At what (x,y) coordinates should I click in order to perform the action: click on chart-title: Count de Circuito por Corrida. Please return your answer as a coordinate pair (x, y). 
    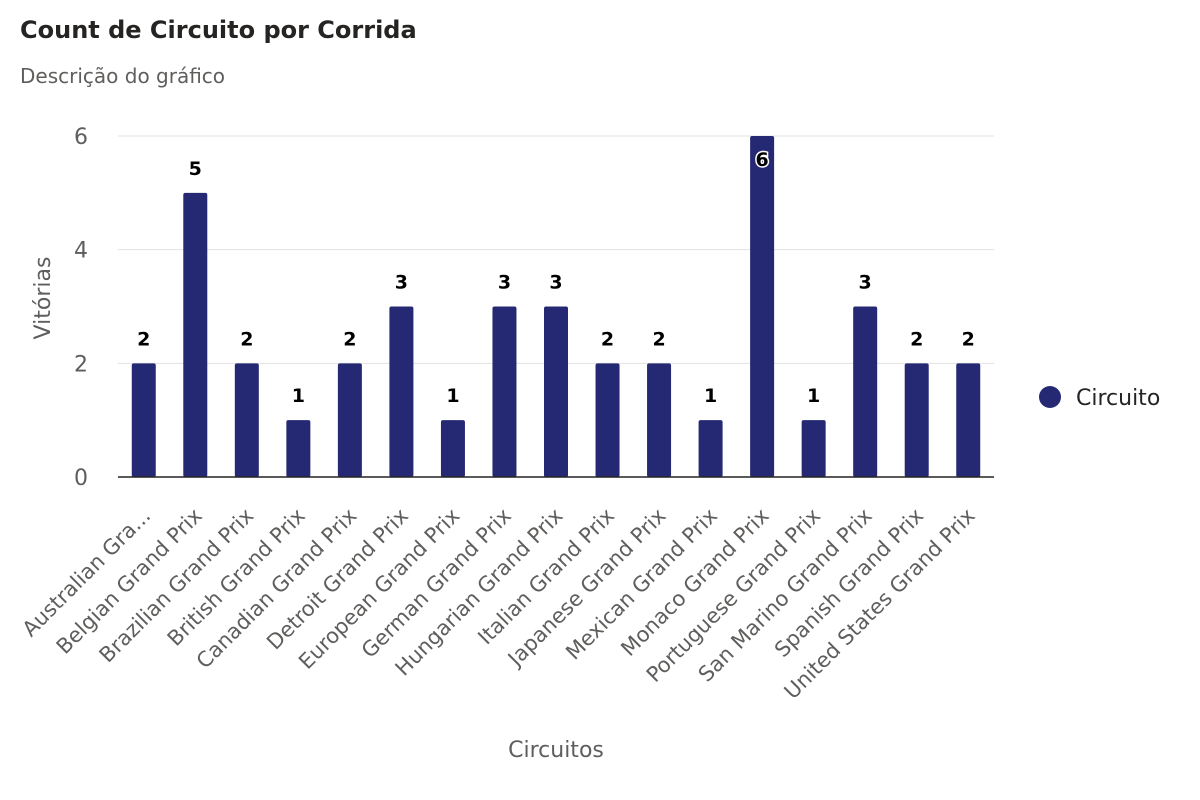
    Looking at the image, I should click on (218, 30).